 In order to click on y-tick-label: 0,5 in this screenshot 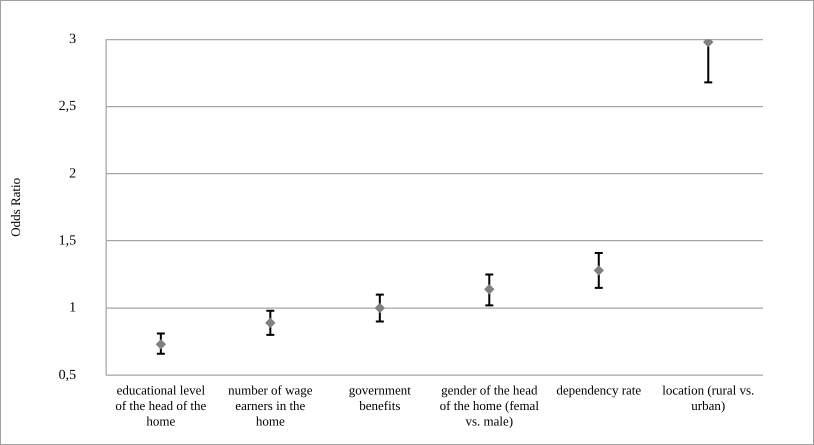, I will do `click(67, 375)`.